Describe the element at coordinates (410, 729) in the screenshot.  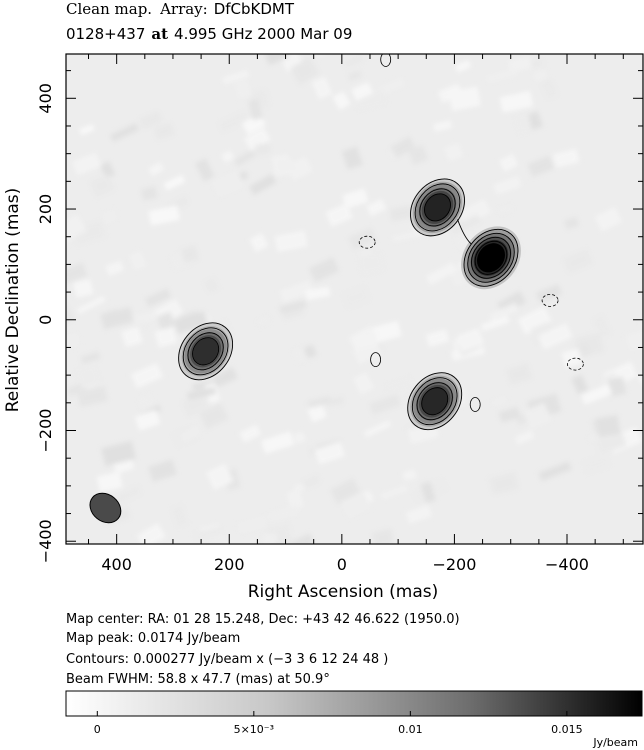
I see `colorbar-tick-label: 0.01` at that location.